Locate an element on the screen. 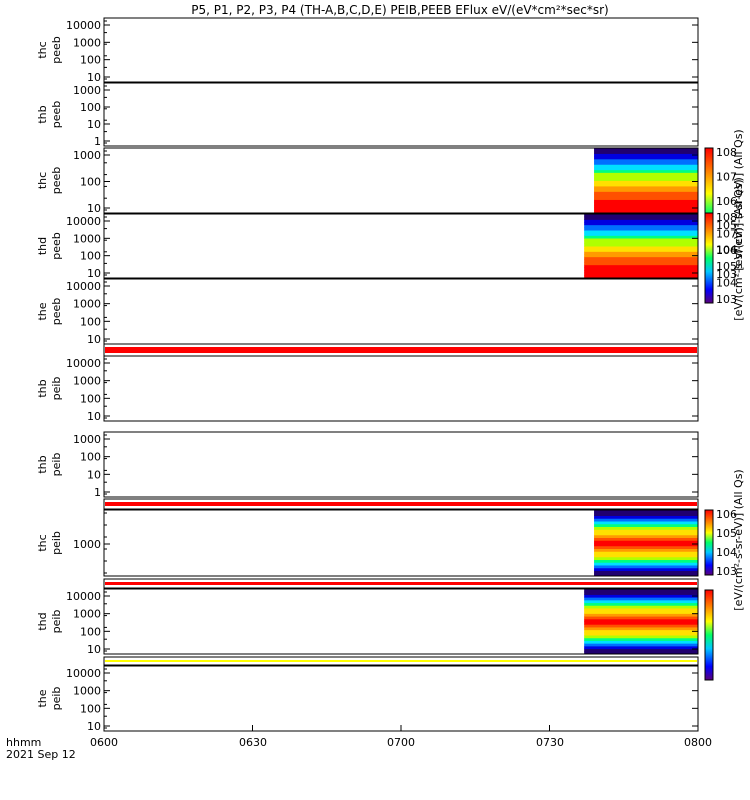 The width and height of the screenshot is (750, 800). colorbar-tick-label: 106 is located at coordinates (726, 201).